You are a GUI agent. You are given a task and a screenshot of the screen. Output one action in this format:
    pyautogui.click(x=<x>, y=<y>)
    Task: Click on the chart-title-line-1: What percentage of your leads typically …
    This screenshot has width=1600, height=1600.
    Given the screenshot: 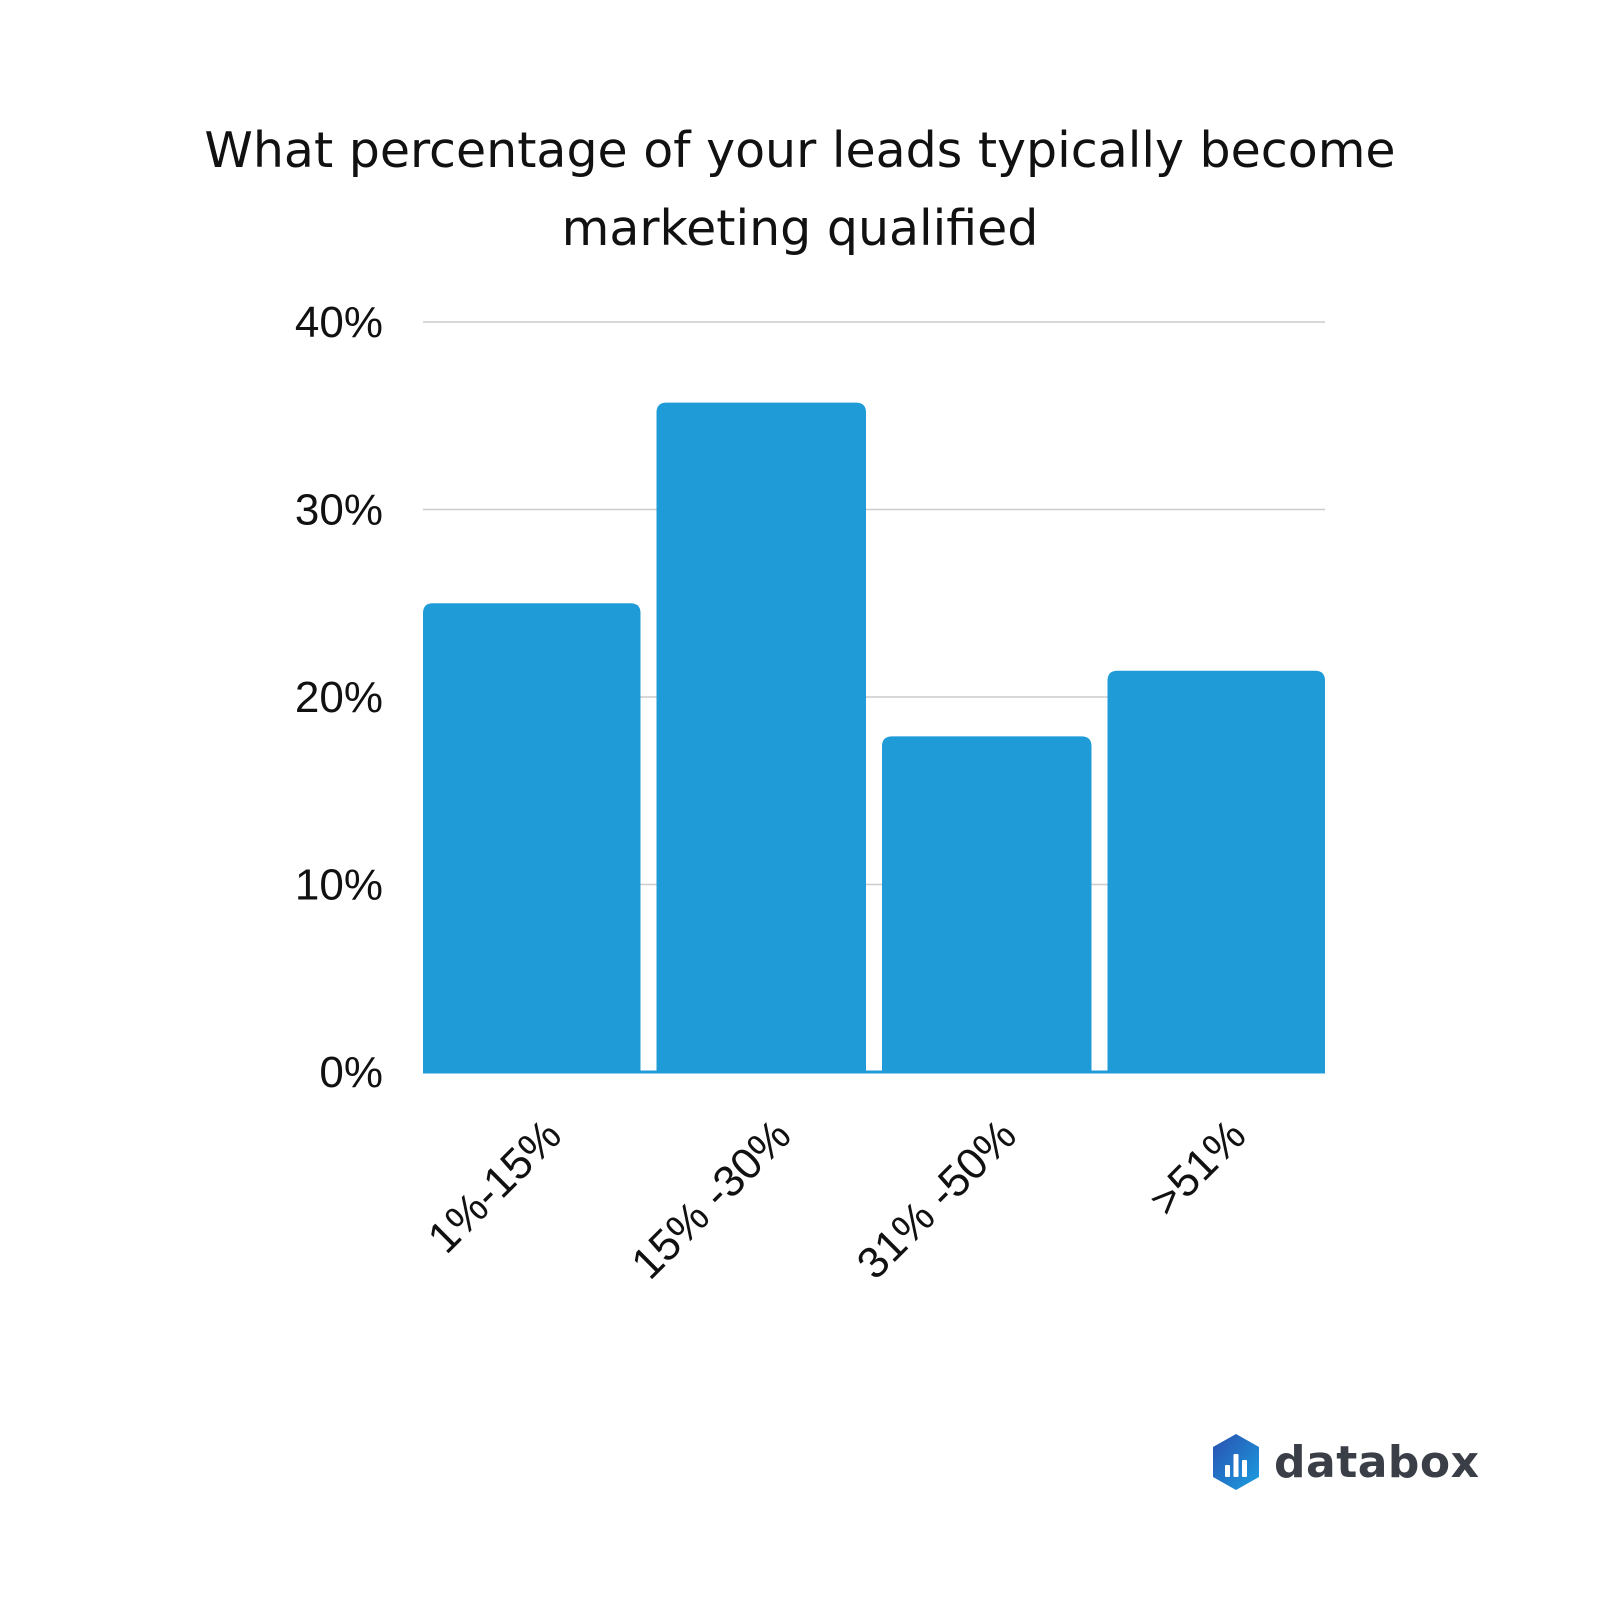 What is the action you would take?
    pyautogui.click(x=800, y=150)
    